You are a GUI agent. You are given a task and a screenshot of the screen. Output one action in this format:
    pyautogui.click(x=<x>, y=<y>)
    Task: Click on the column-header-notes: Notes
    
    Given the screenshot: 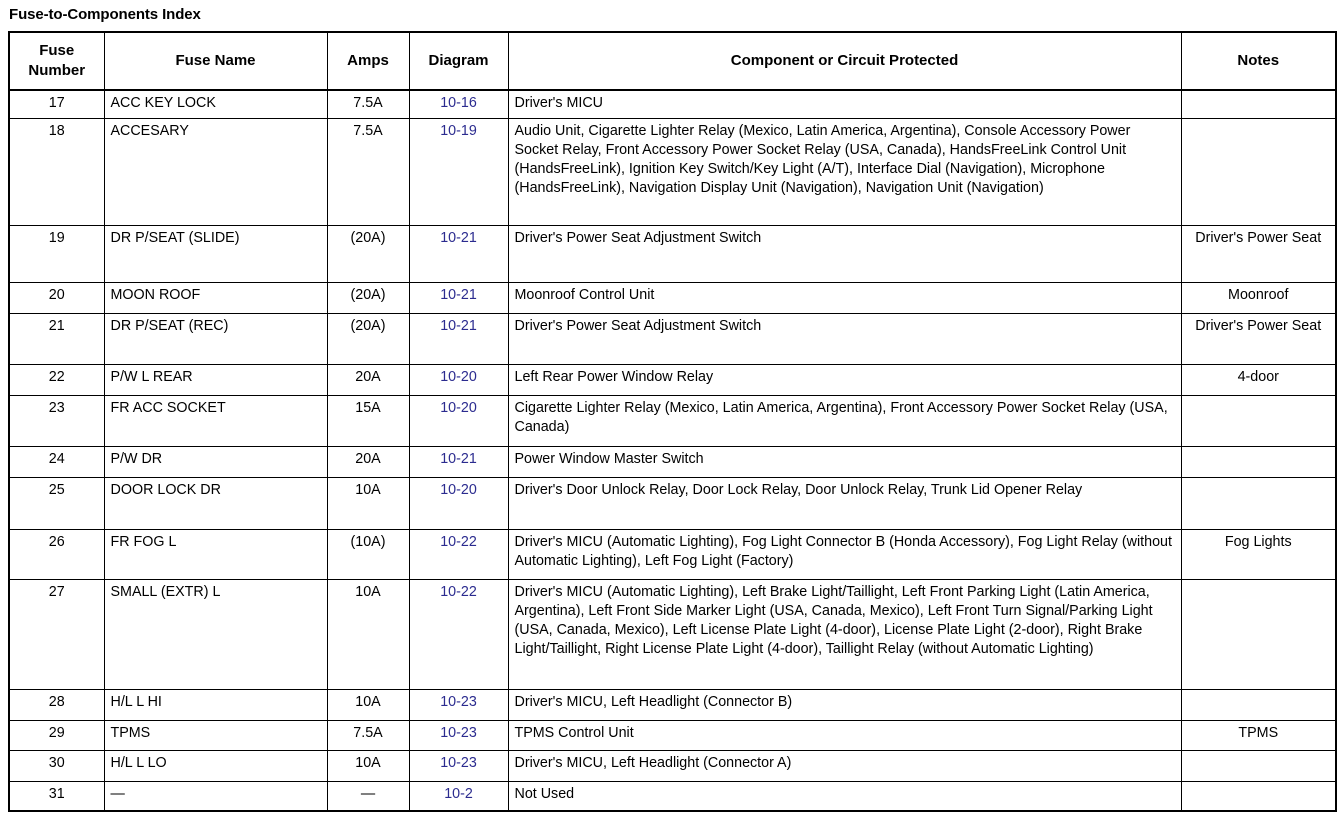 What is the action you would take?
    pyautogui.click(x=1258, y=61)
    